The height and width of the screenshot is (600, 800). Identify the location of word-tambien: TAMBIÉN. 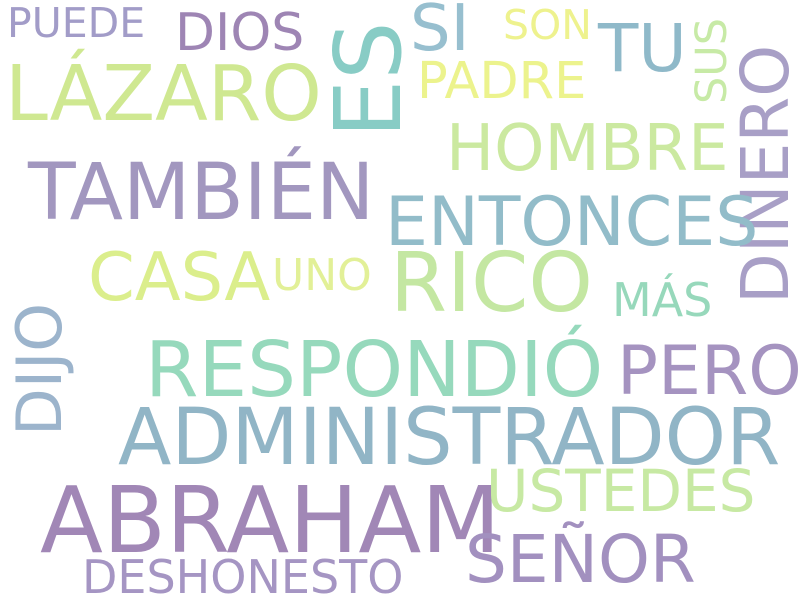
(201, 193).